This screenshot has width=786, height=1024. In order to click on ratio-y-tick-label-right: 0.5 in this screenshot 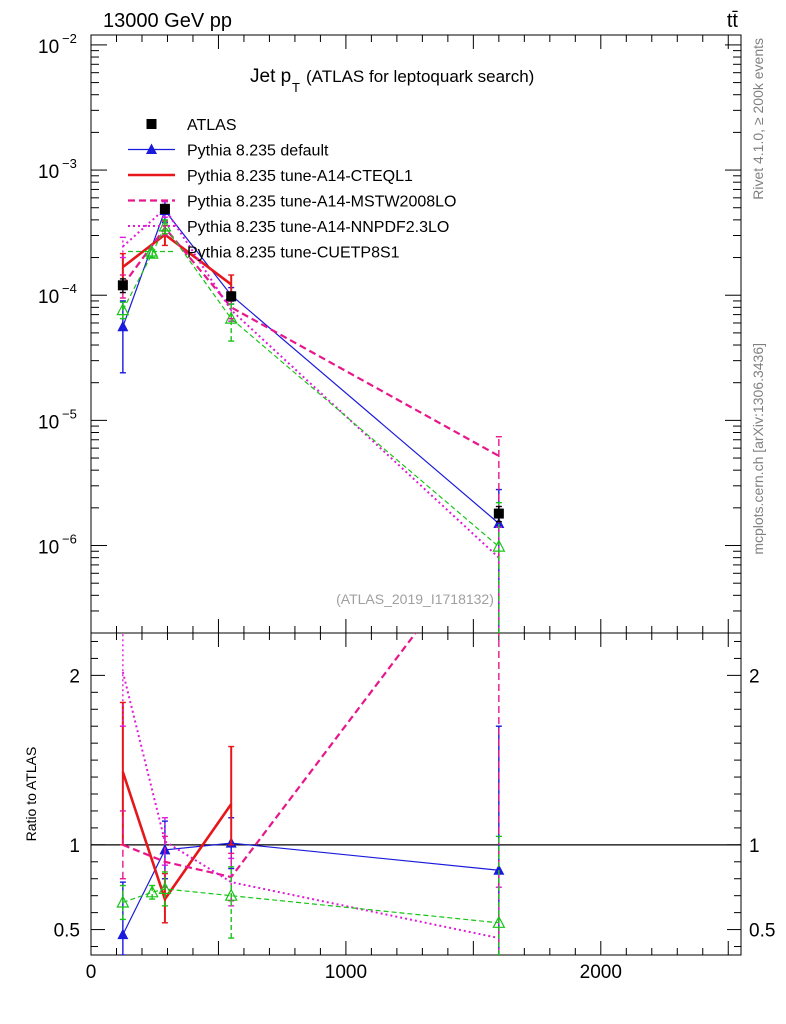, I will do `click(762, 931)`.